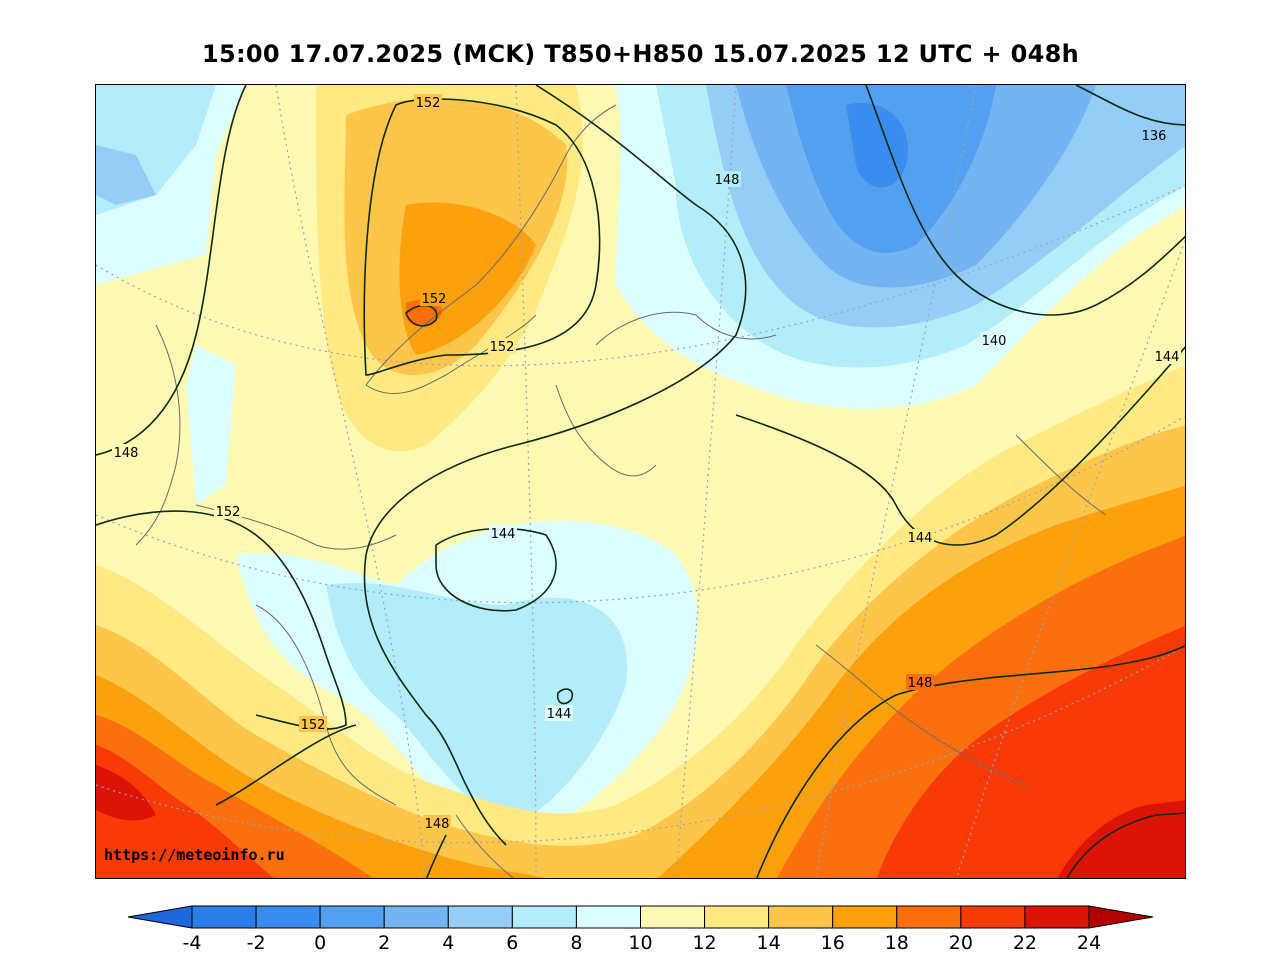  What do you see at coordinates (171, 270) in the screenshot?
I see `contour-148-west` at bounding box center [171, 270].